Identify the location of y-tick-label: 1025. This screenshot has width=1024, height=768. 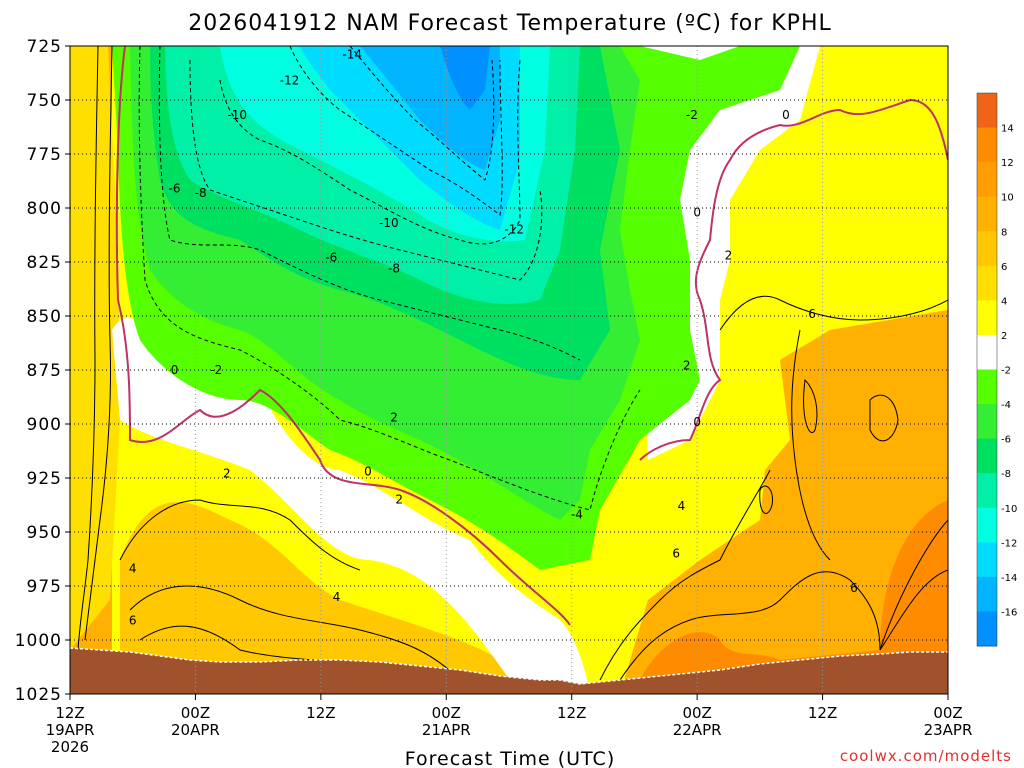
(38, 695).